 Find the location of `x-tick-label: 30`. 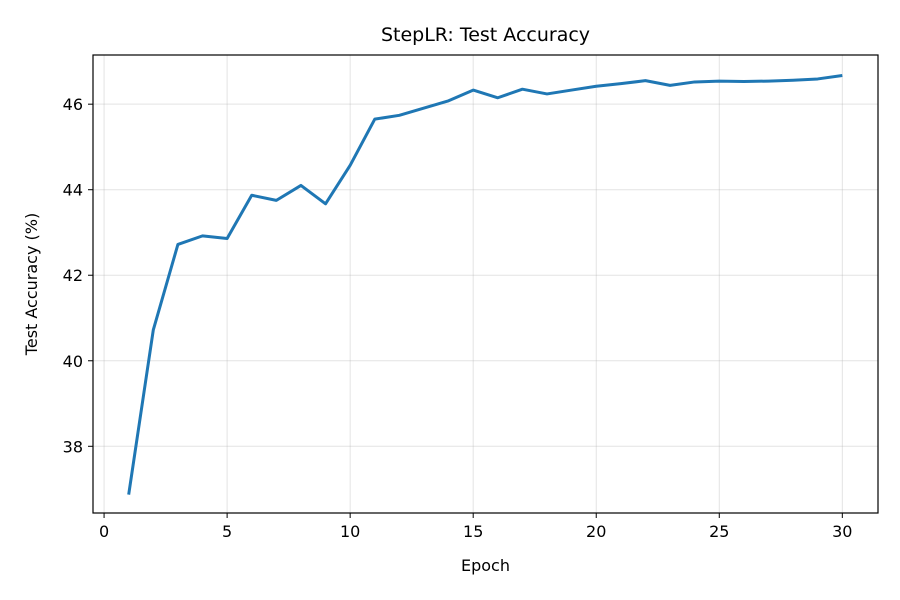

x-tick-label: 30 is located at coordinates (842, 531).